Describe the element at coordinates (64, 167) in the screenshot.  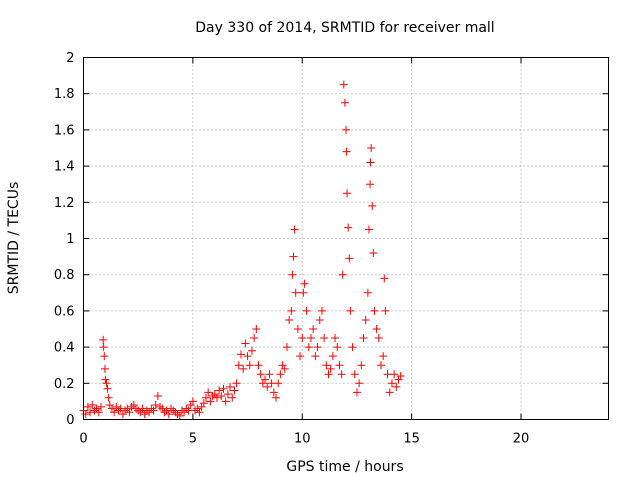
I see `y-tick-label: 1.4` at that location.